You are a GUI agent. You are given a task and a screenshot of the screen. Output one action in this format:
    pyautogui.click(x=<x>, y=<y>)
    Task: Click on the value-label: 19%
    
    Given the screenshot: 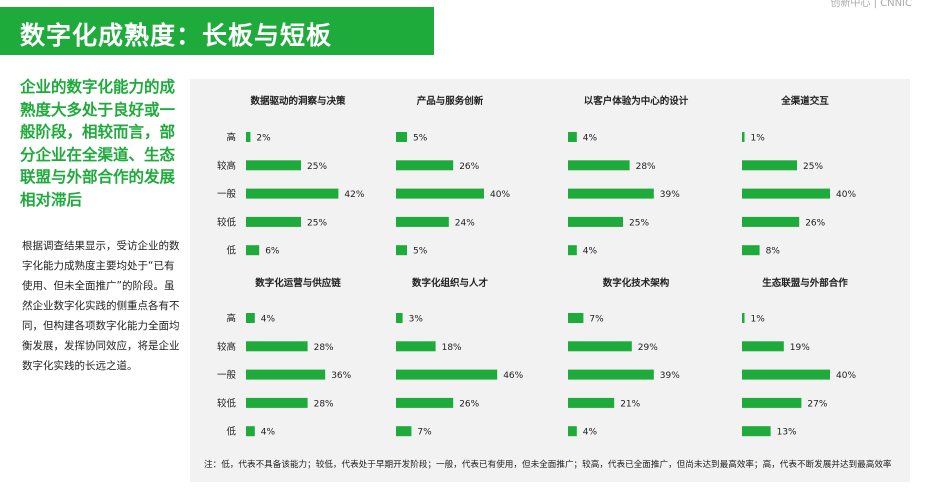 What is the action you would take?
    pyautogui.click(x=800, y=348)
    